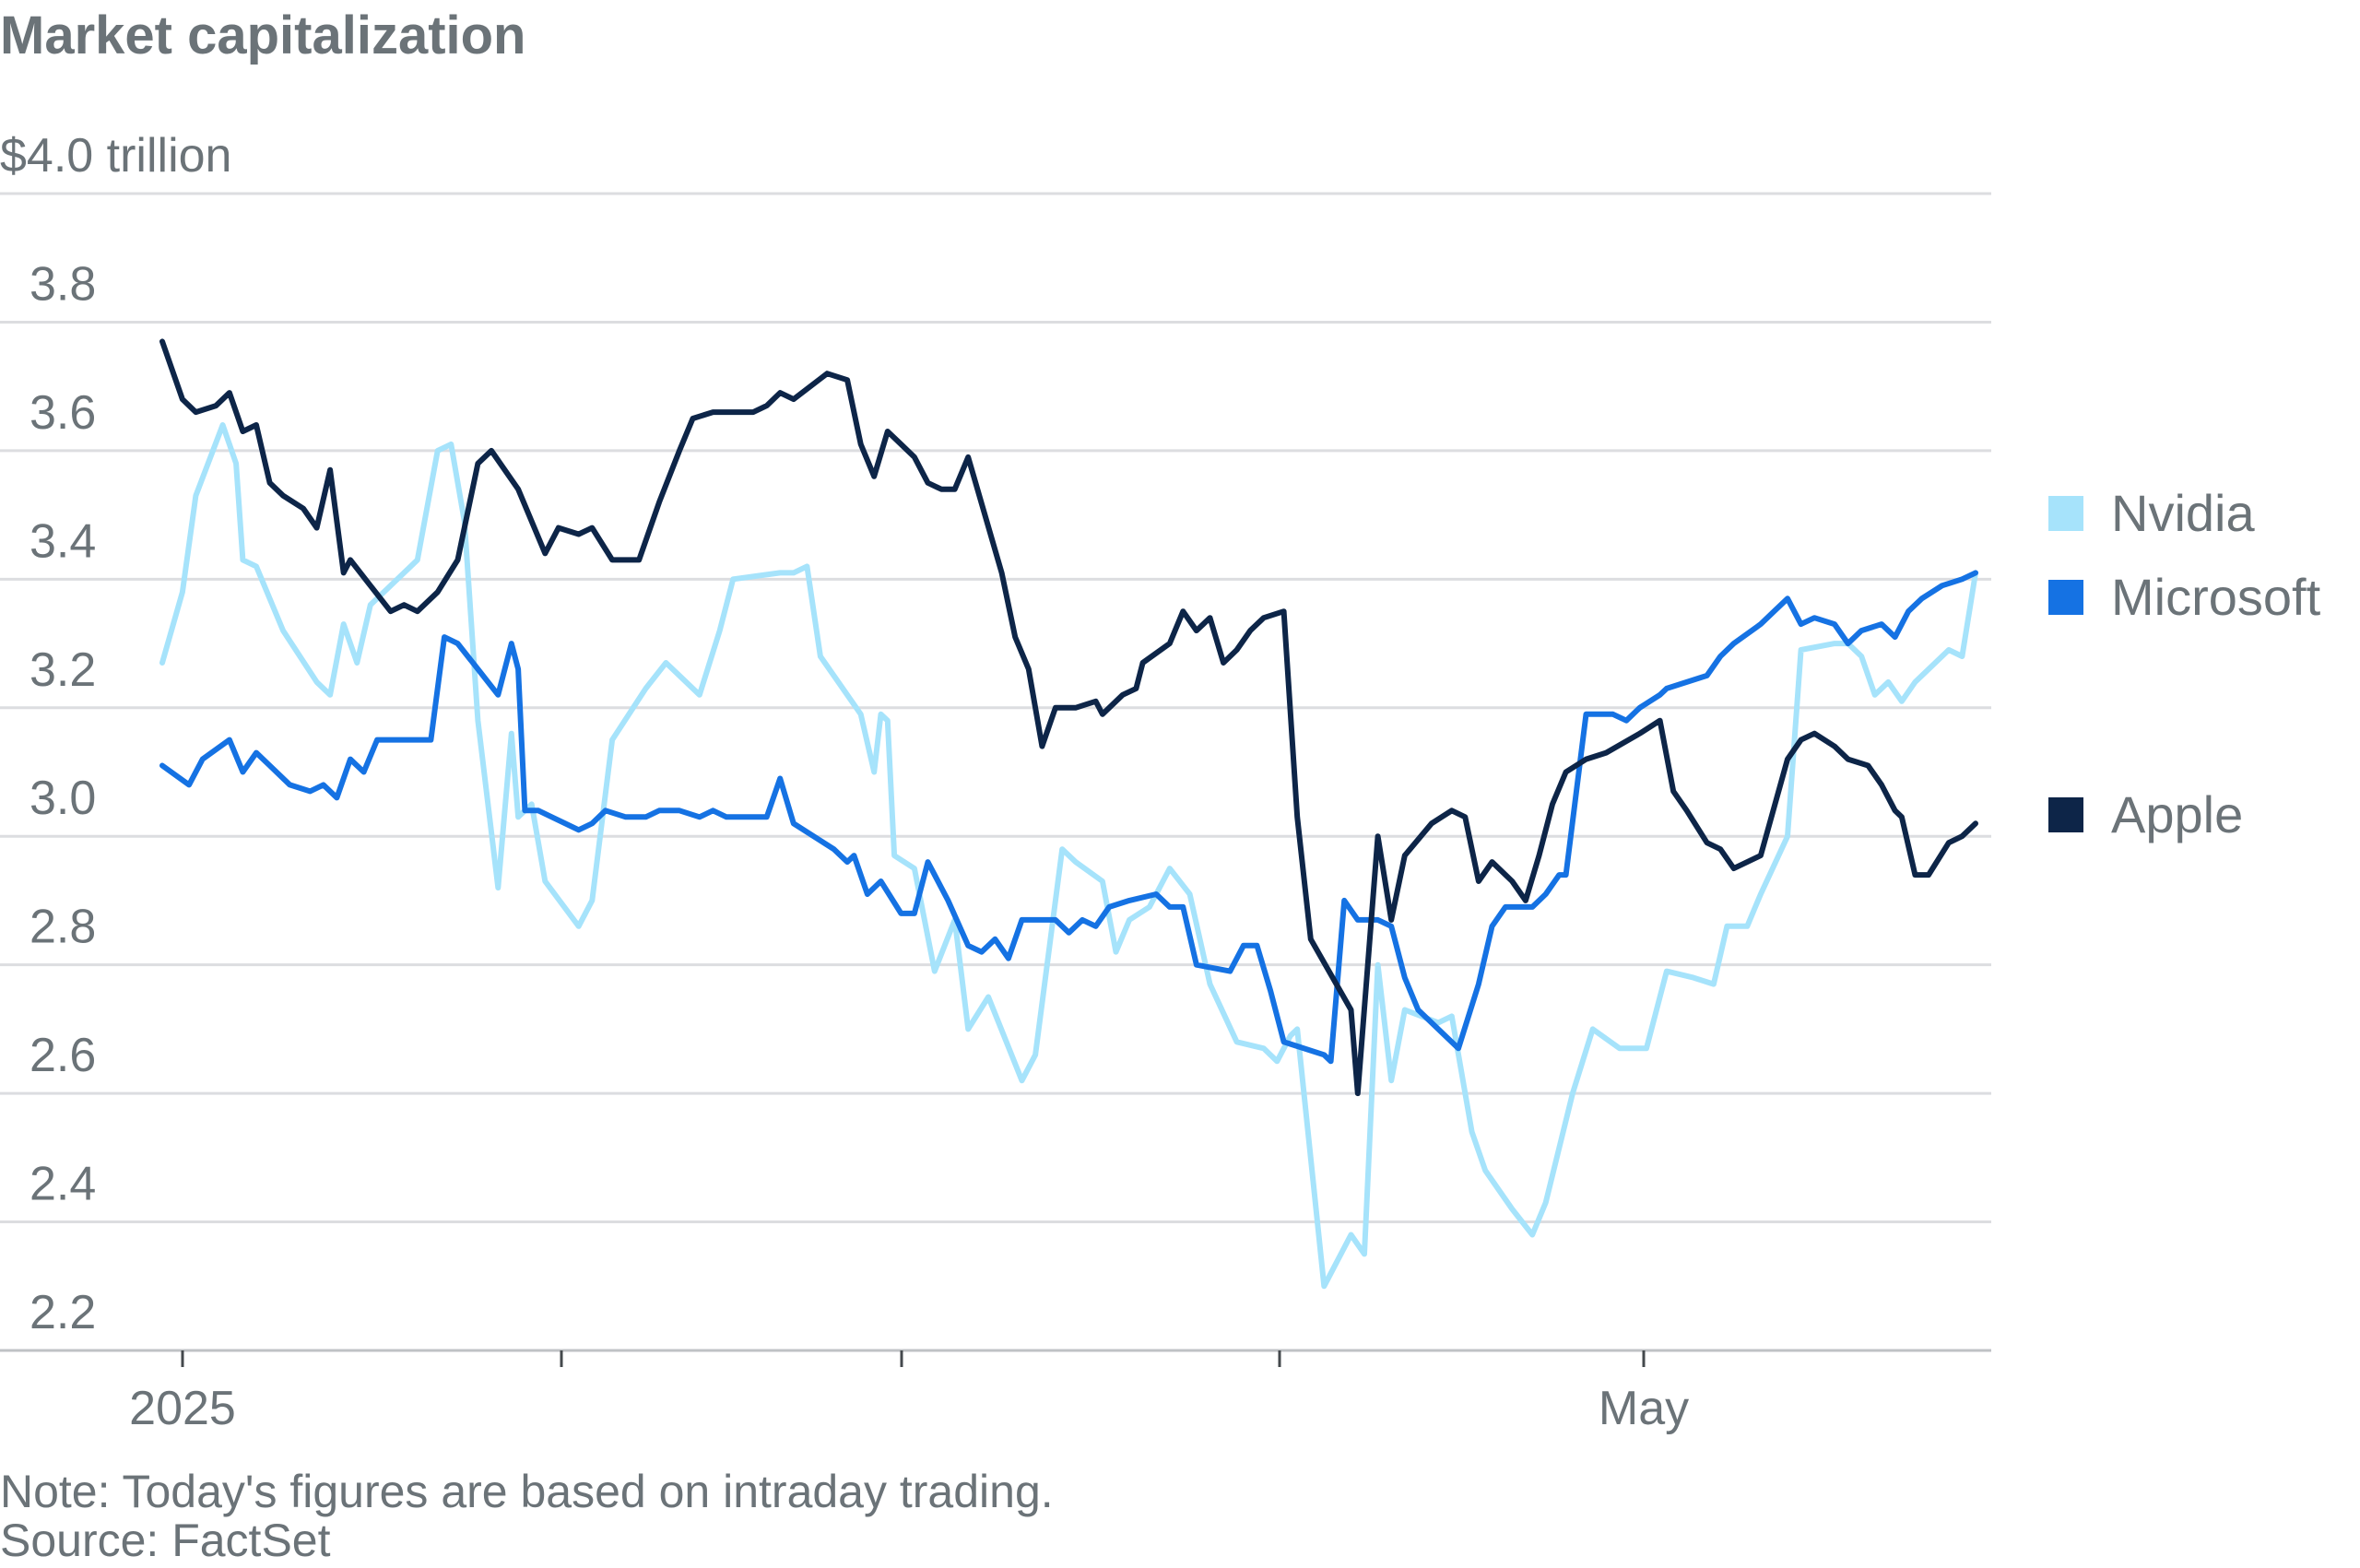 The width and height of the screenshot is (2360, 1568). I want to click on chart-title: Market capitalization, so click(262, 35).